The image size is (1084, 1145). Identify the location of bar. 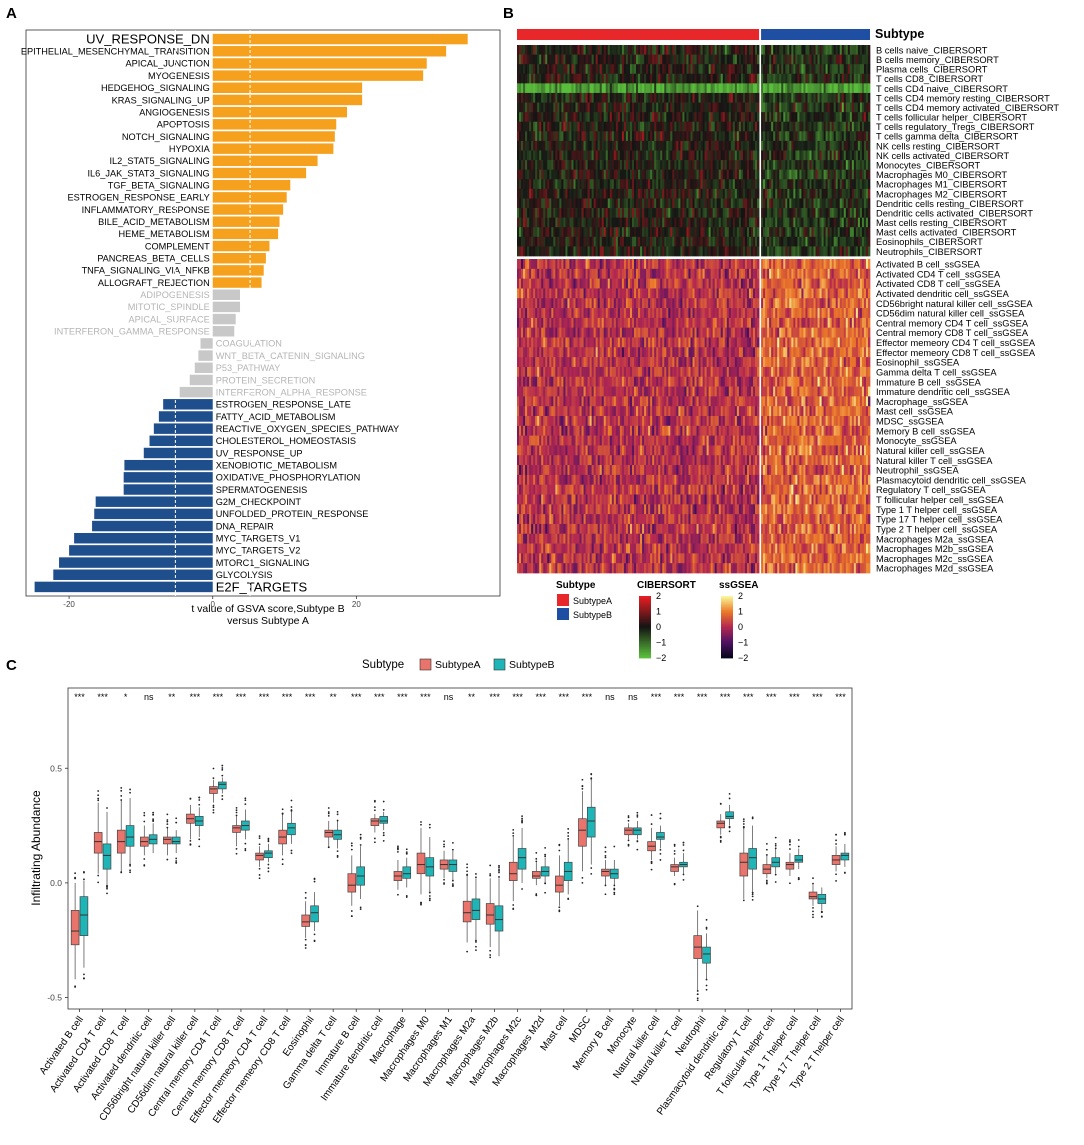
(206, 343).